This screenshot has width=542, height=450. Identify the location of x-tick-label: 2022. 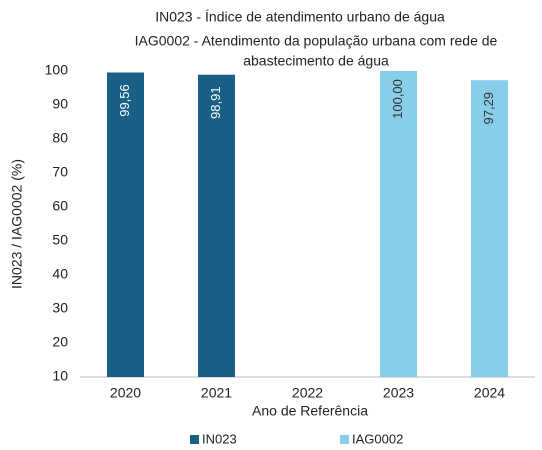
(307, 393).